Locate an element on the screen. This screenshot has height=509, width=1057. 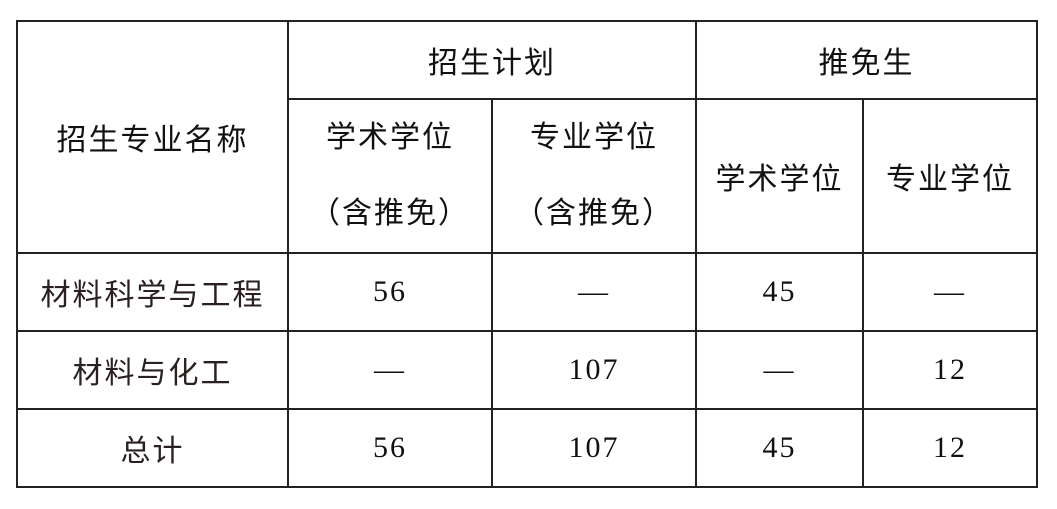
header-plan-group: 招生计划 is located at coordinates (492, 60).